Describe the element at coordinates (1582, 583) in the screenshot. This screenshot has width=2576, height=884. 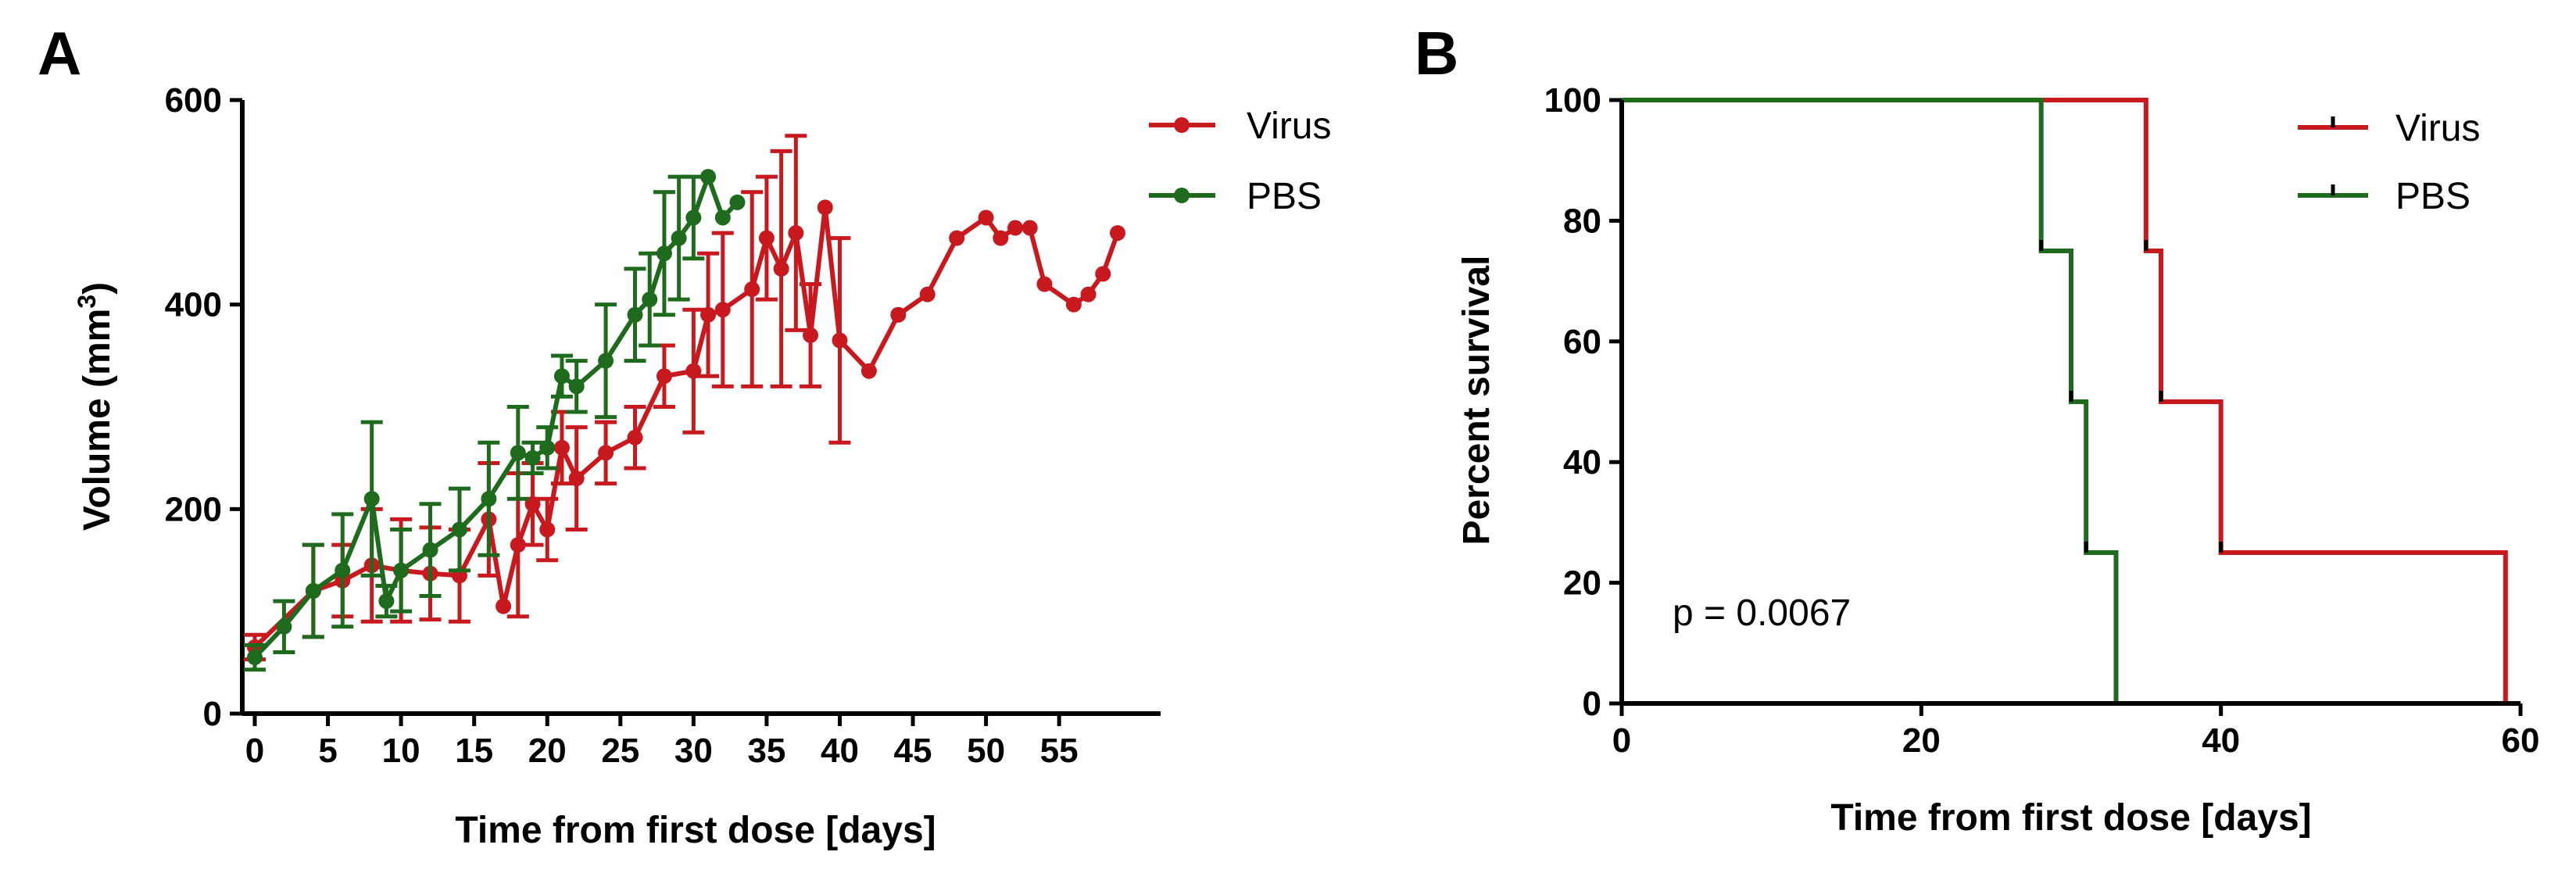
I see `panel-b-y-tick-label: 20` at that location.